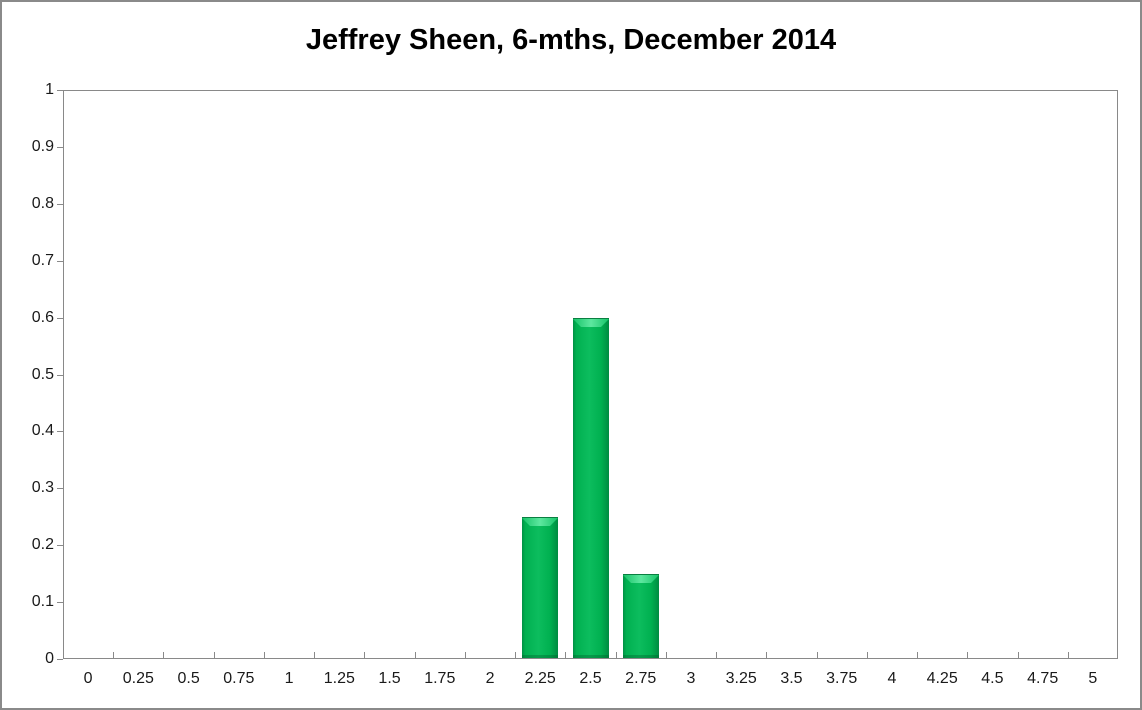 The image size is (1142, 710). What do you see at coordinates (1093, 678) in the screenshot?
I see `x-axis-label: 5` at bounding box center [1093, 678].